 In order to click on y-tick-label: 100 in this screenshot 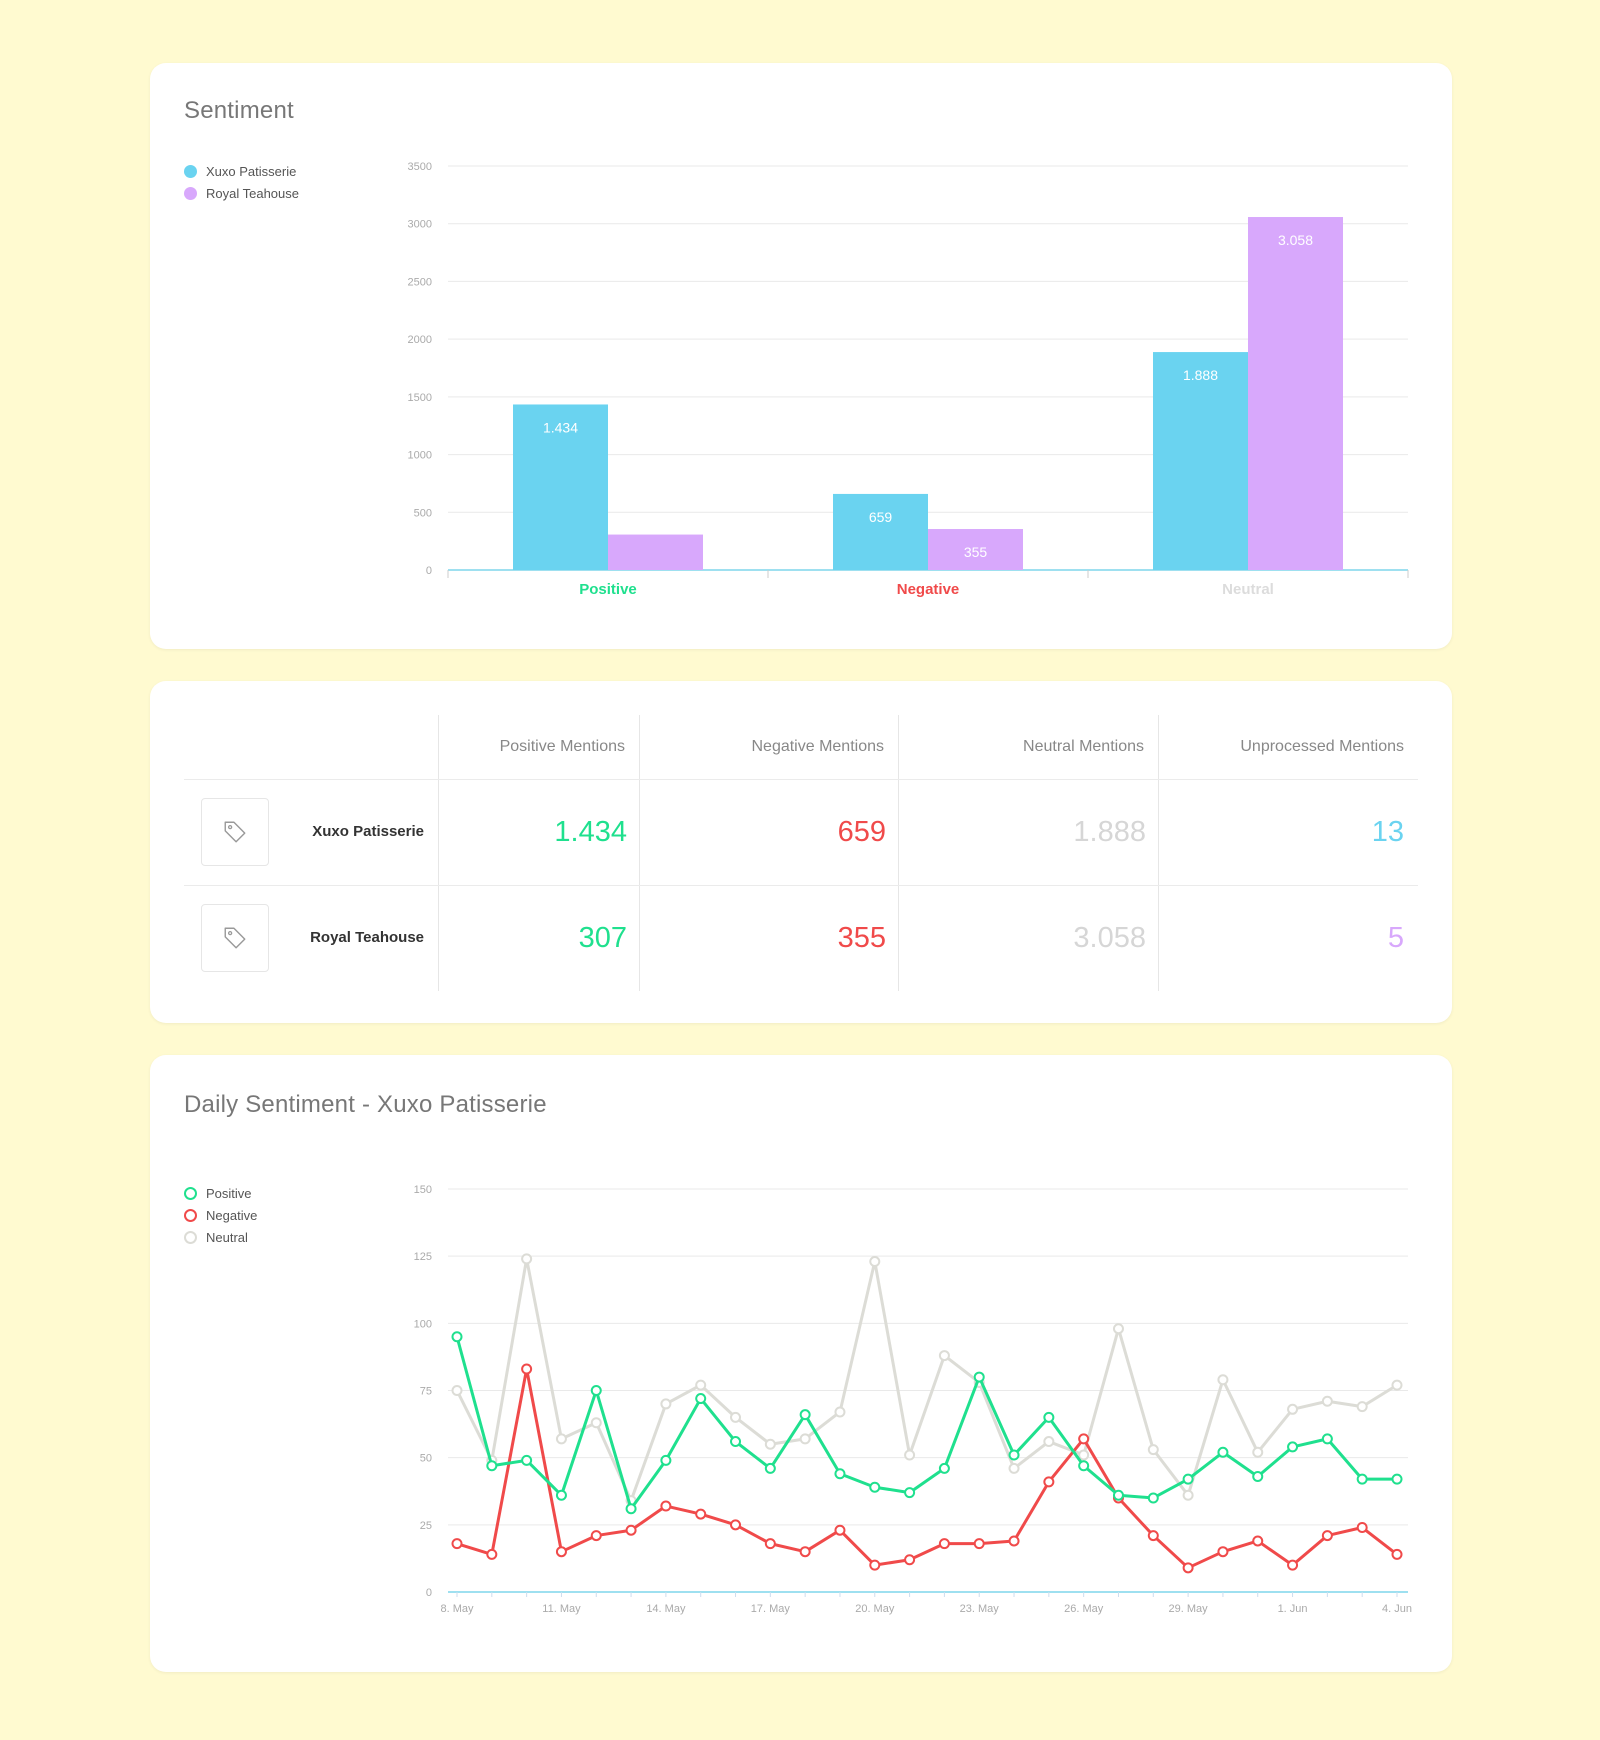, I will do `click(423, 1324)`.